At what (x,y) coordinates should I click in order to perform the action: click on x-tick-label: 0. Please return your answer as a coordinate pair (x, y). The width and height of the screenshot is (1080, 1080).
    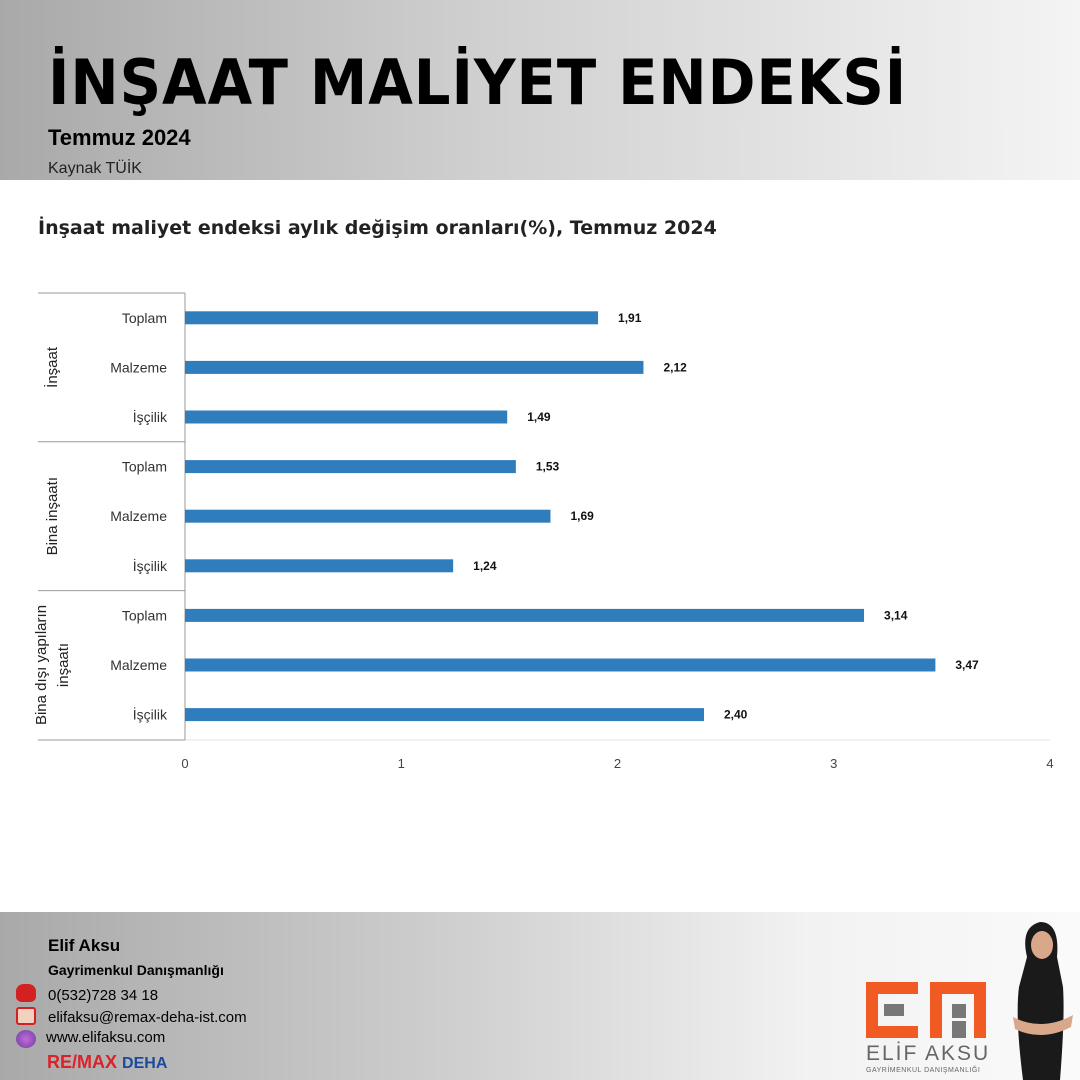
    Looking at the image, I should click on (184, 763).